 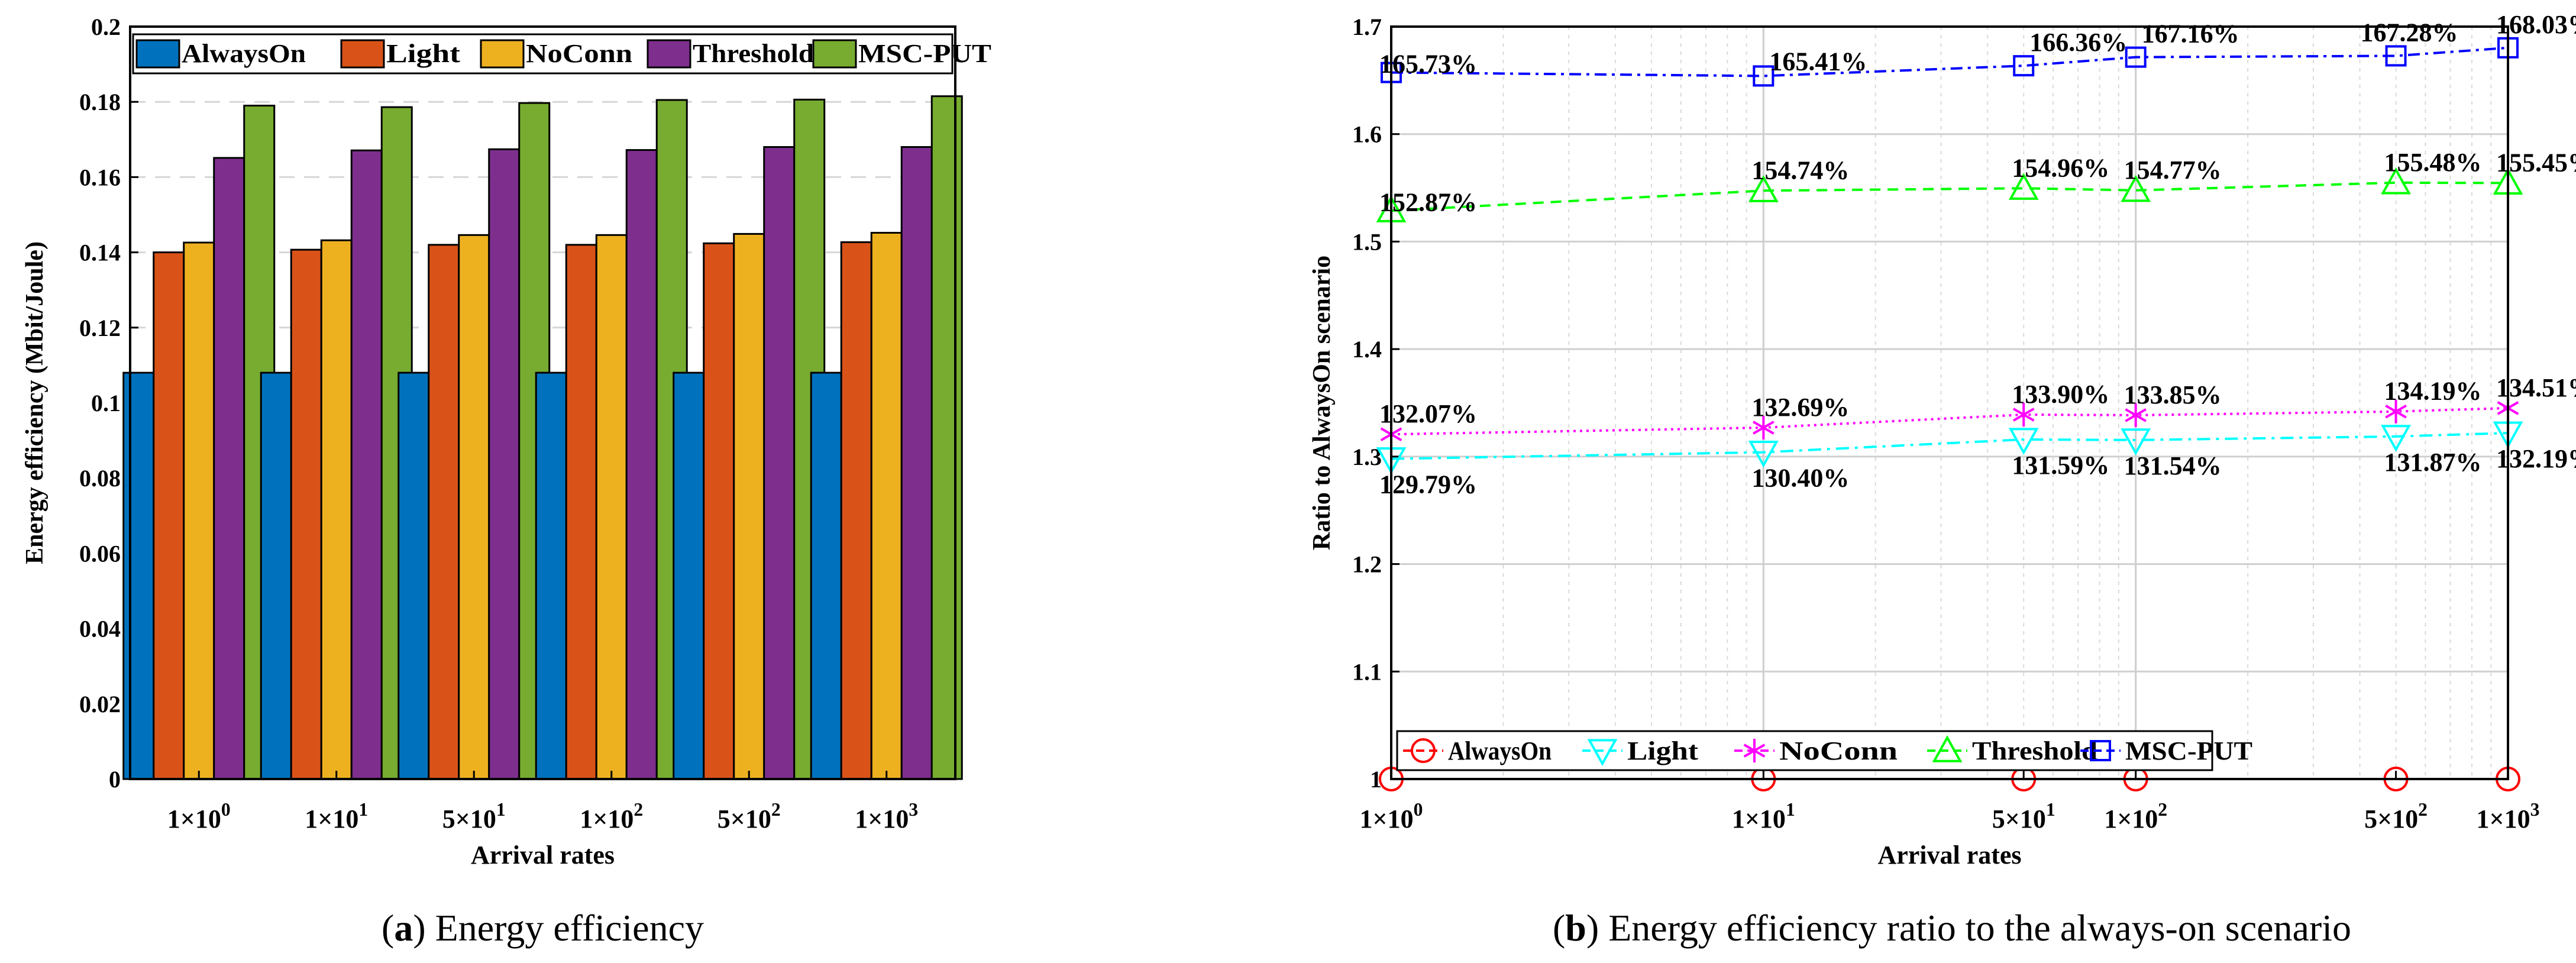 I want to click on data-label-msc-put: 168.03%, so click(x=2536, y=24).